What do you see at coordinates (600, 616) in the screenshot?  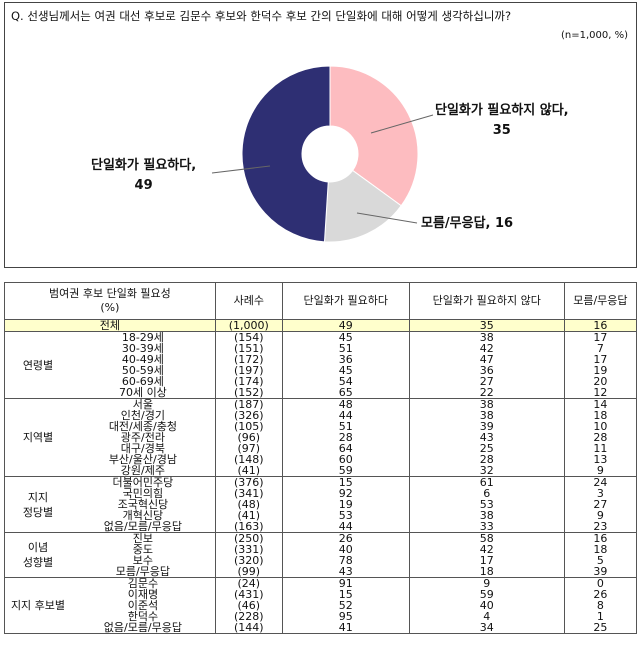 I see `row-value: 1` at bounding box center [600, 616].